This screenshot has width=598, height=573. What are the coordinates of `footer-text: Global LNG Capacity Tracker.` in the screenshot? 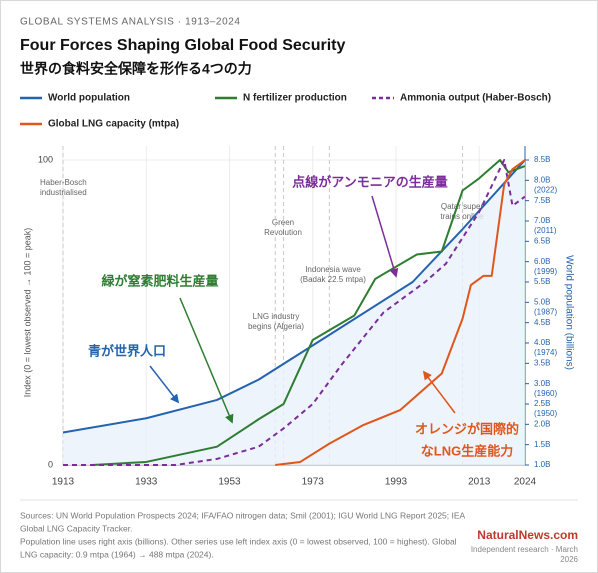 It's located at (76, 528).